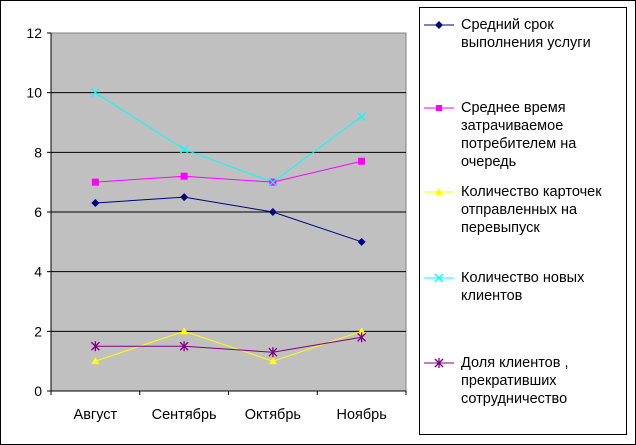  Describe the element at coordinates (273, 415) in the screenshot. I see `x-tick-label: Октябрь` at that location.